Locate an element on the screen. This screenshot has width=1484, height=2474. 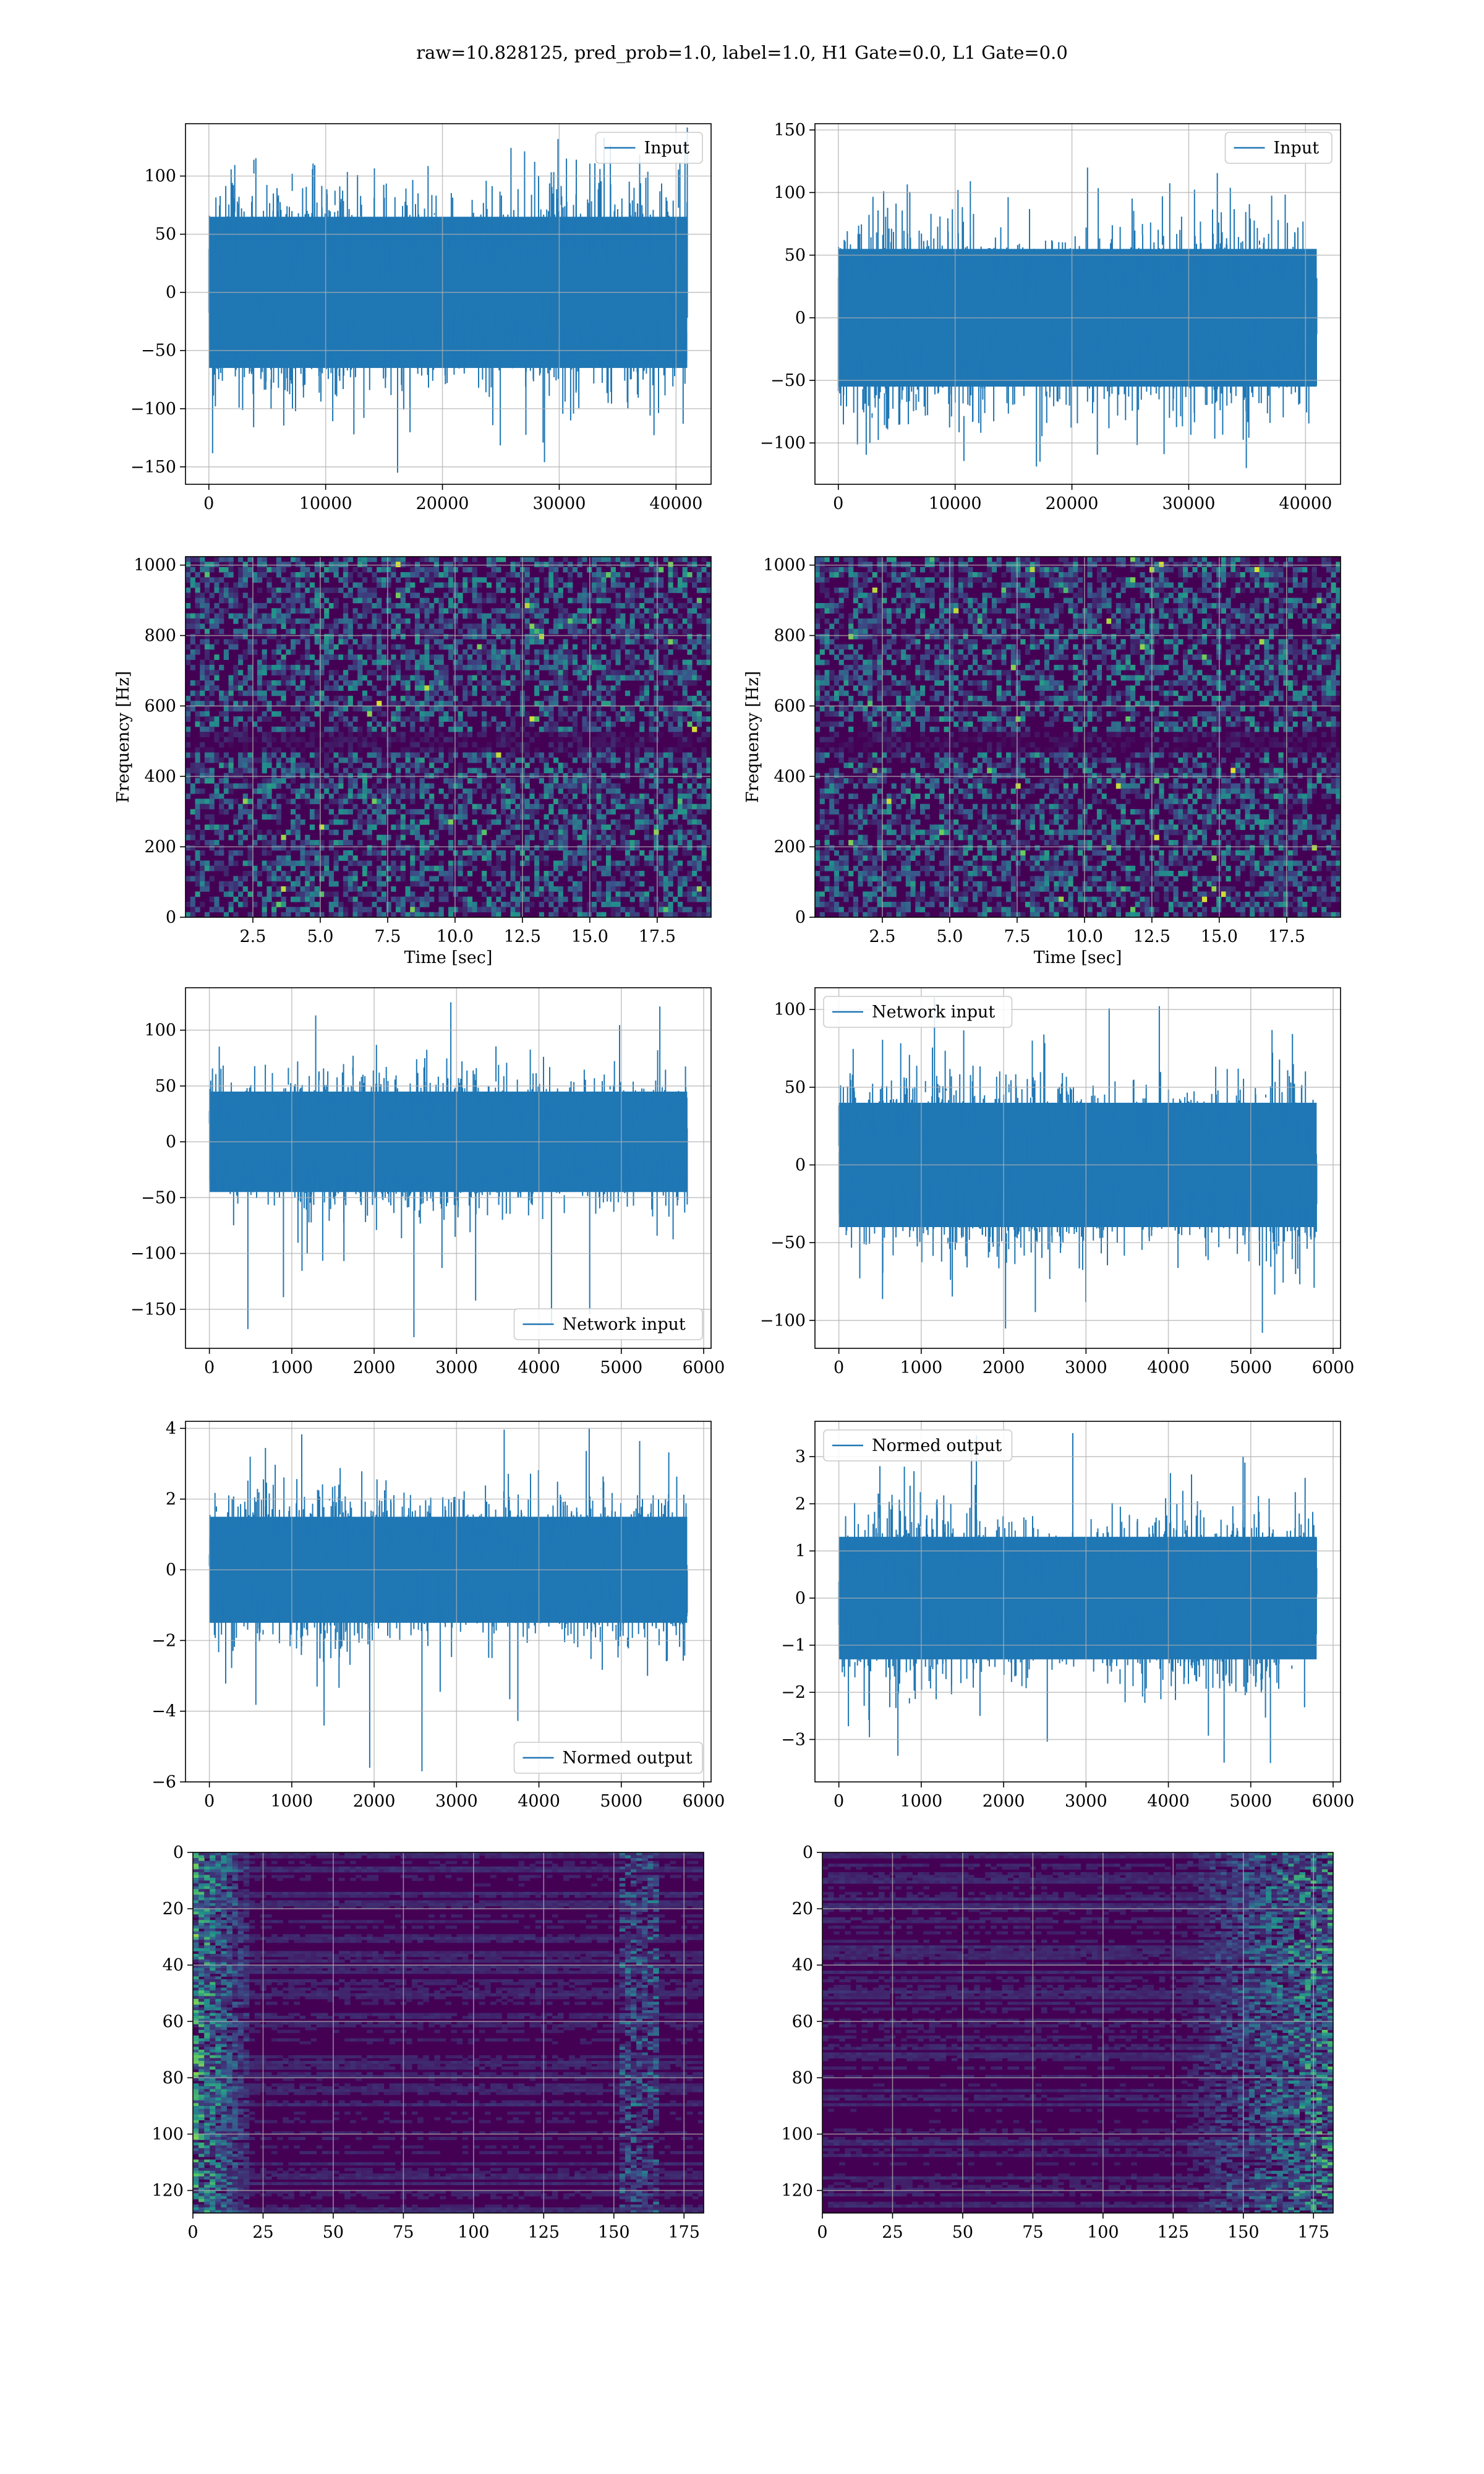
y-tick-label: 600 is located at coordinates (790, 706).